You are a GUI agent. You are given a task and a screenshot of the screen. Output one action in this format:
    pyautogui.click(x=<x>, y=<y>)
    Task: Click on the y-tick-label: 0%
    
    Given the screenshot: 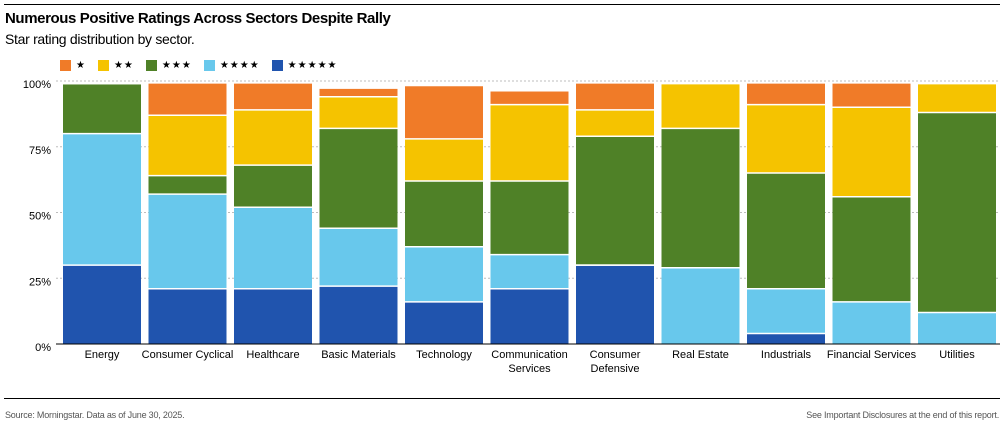 What is the action you would take?
    pyautogui.click(x=43, y=348)
    